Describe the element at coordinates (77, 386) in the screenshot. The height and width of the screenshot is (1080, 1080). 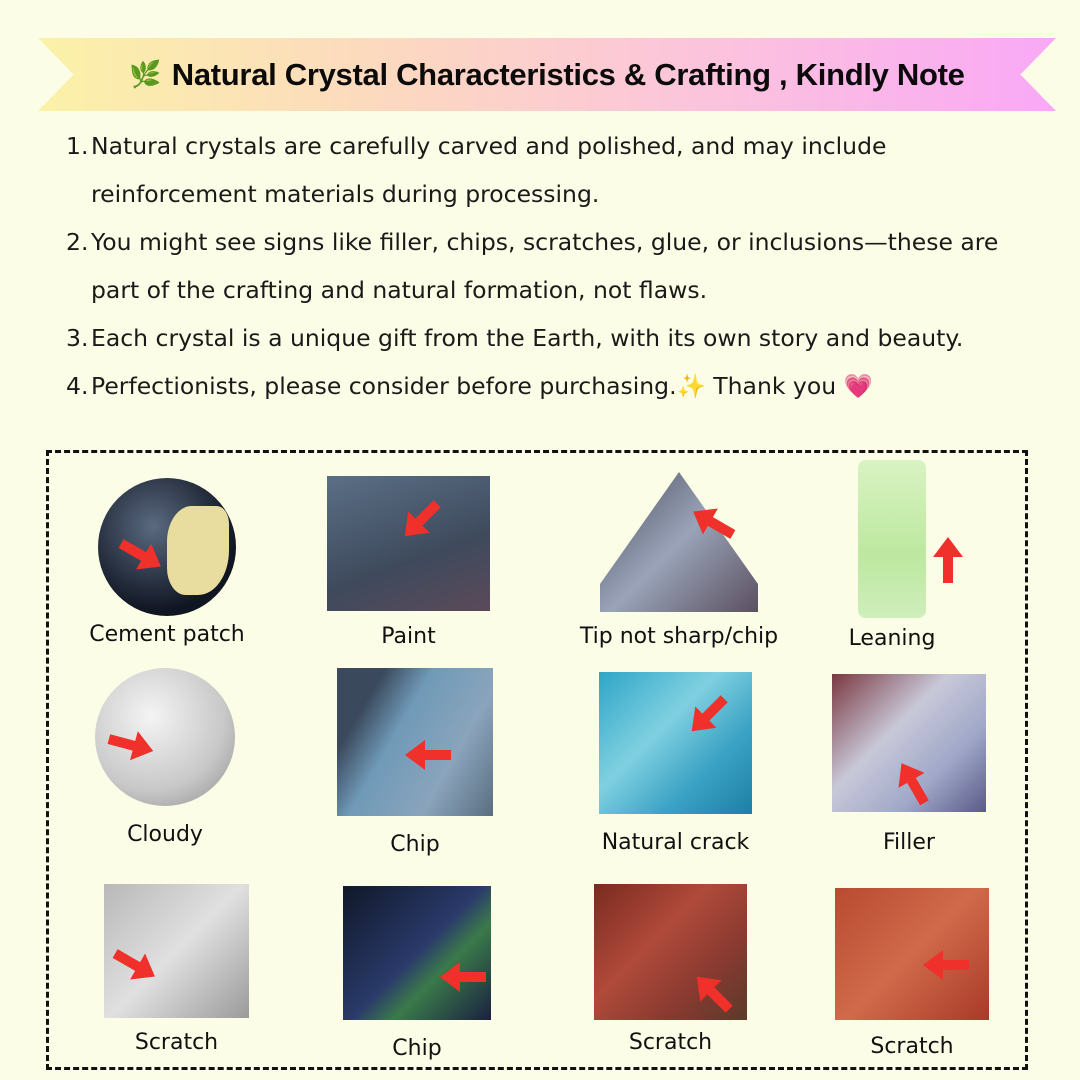
I see `note-number: 4.` at that location.